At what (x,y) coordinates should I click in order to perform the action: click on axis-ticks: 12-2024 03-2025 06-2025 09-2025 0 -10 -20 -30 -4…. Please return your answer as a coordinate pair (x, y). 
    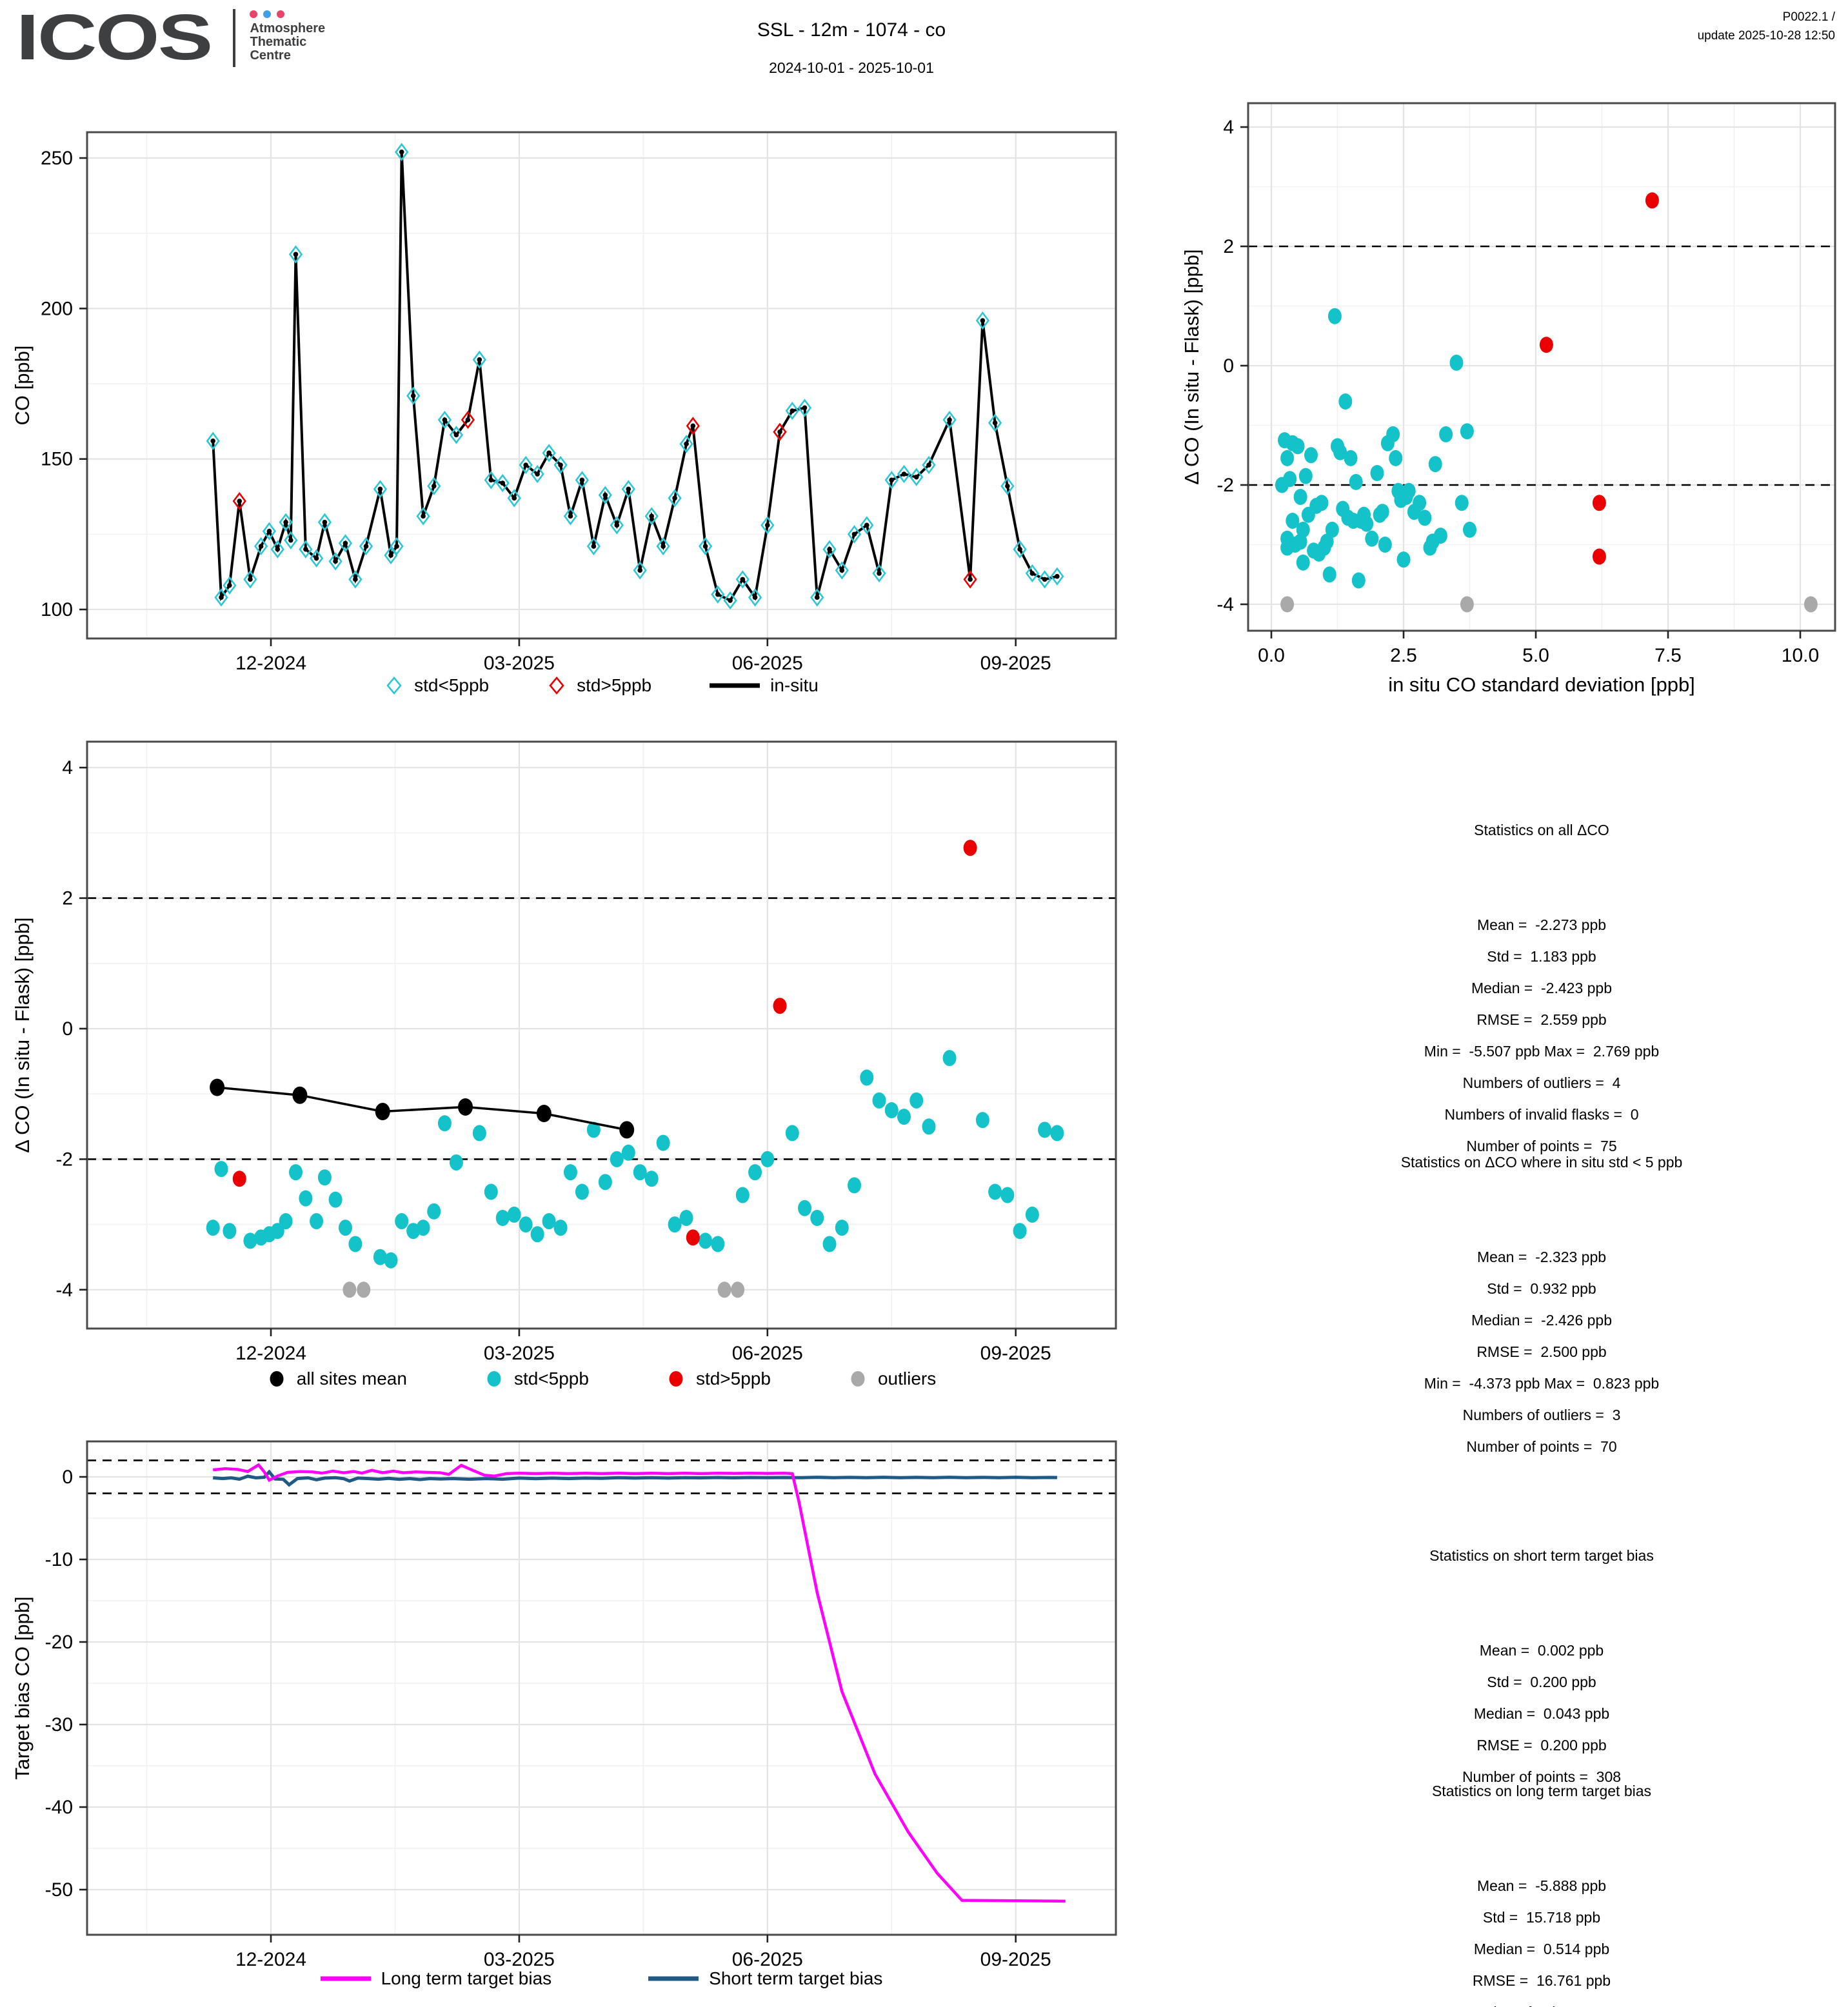
    Looking at the image, I should click on (548, 1718).